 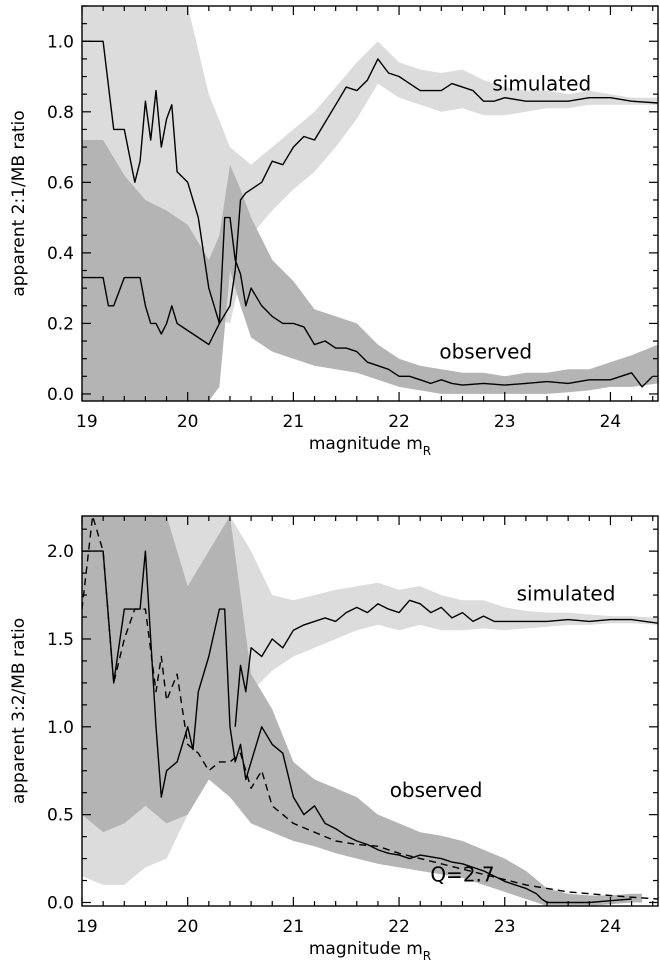 I want to click on y-tick-label: 0.8, so click(x=60, y=113).